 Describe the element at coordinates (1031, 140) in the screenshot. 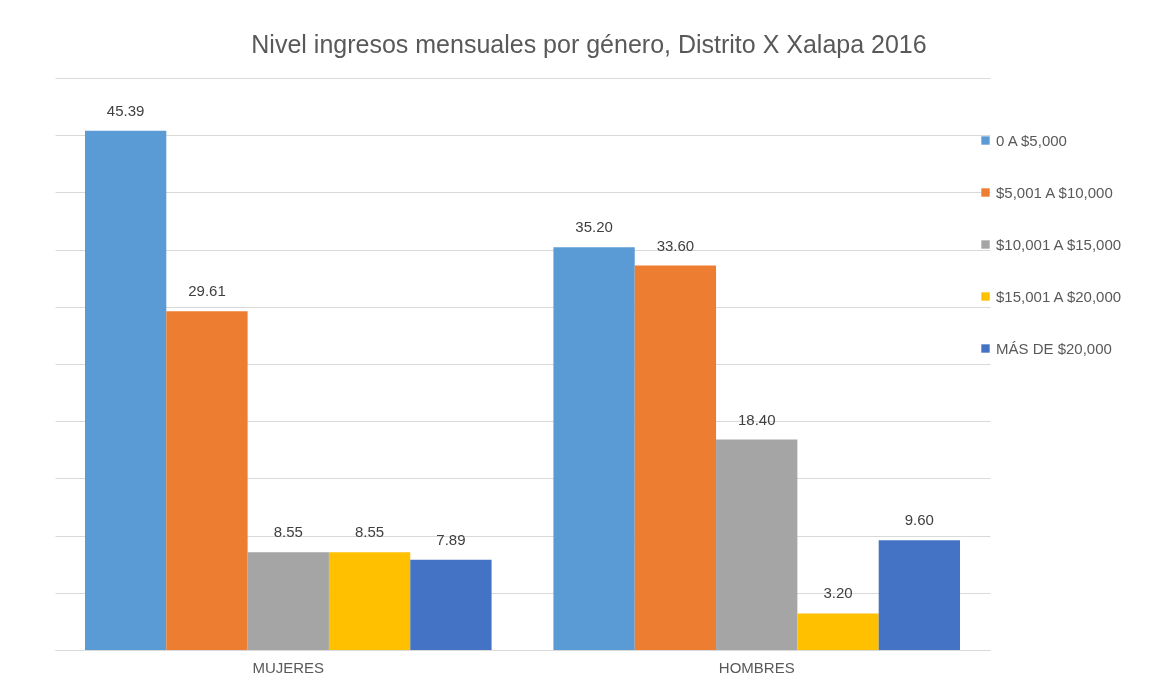

I see `legend-label: 0 A $5,000` at that location.